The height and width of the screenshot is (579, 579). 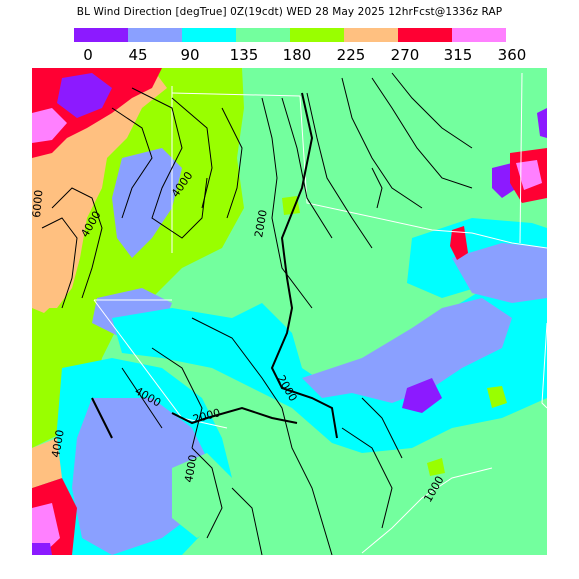 I want to click on field-orange-strip, so click(x=47, y=278).